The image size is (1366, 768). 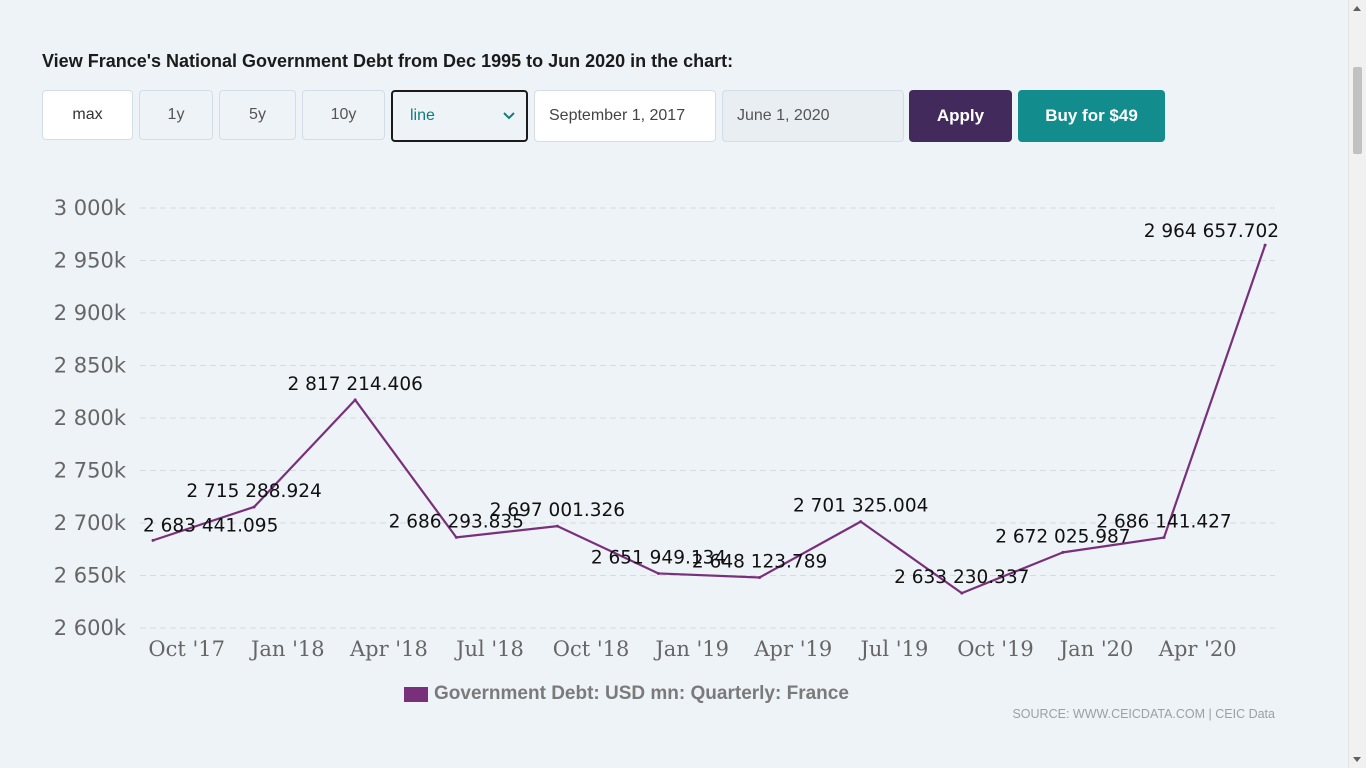 I want to click on legend-swatch, so click(x=416, y=694).